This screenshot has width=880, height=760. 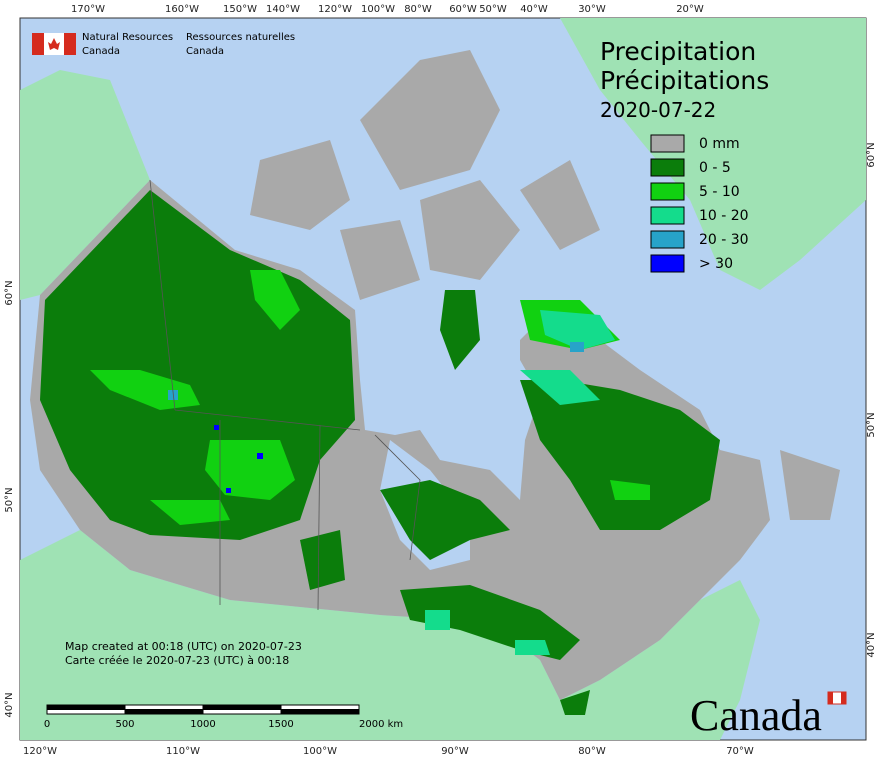 What do you see at coordinates (719, 144) in the screenshot?
I see `legend-label: 0 mm` at bounding box center [719, 144].